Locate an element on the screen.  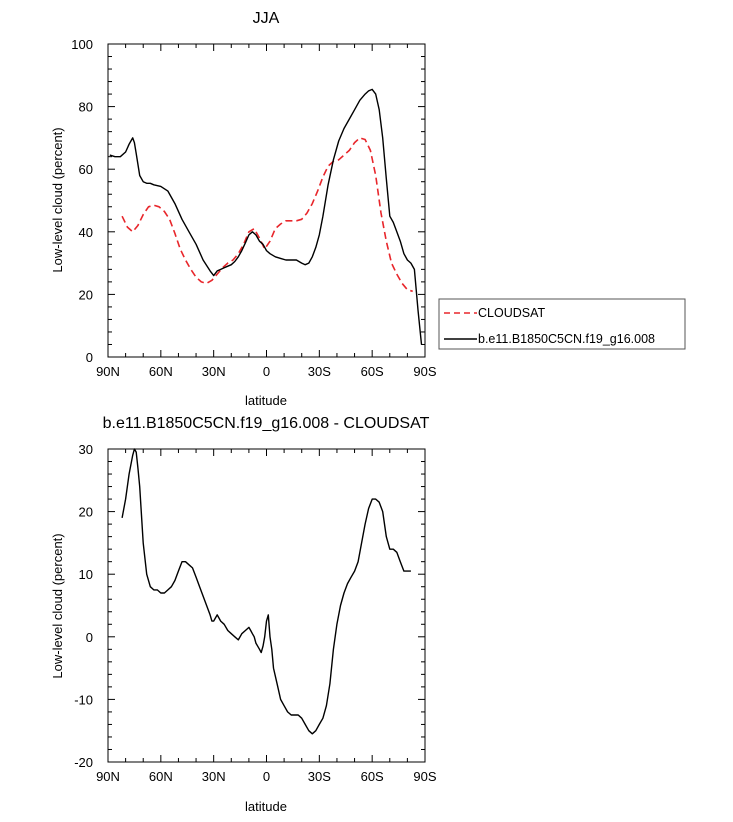
top-y-tick-label: 40 is located at coordinates (86, 232).